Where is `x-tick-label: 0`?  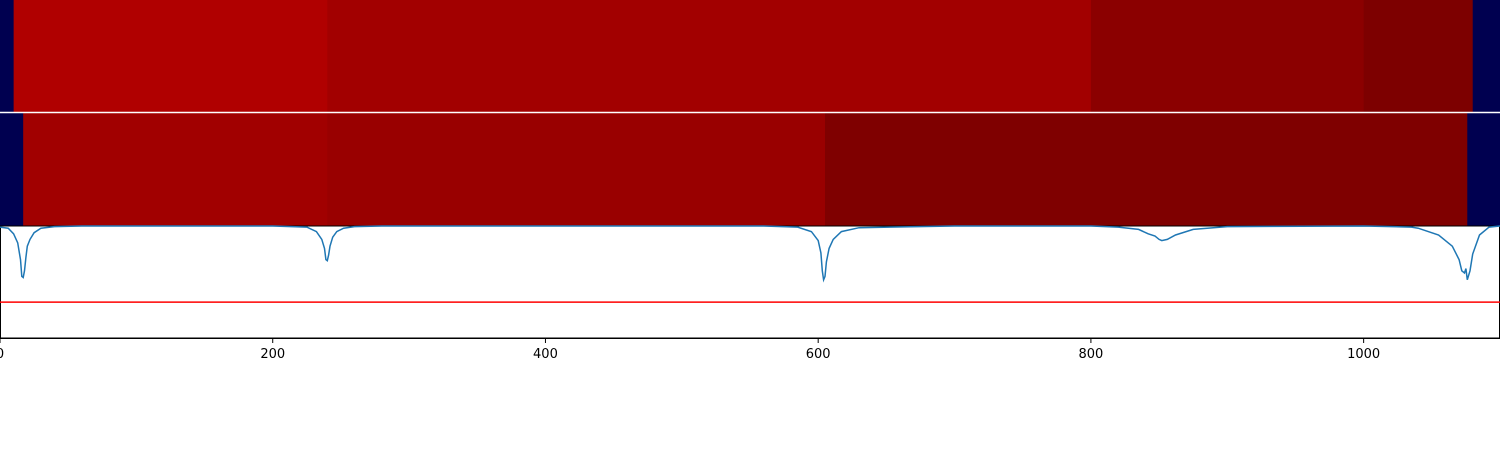
x-tick-label: 0 is located at coordinates (2, 354).